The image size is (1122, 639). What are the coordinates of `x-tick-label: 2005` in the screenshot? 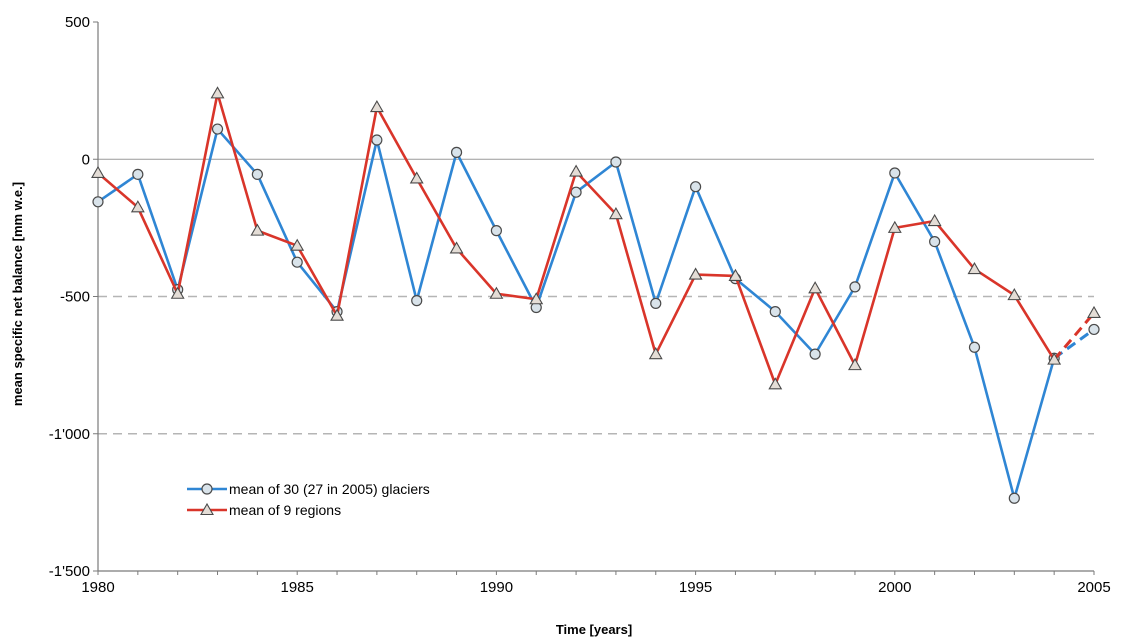 It's located at (1093, 587).